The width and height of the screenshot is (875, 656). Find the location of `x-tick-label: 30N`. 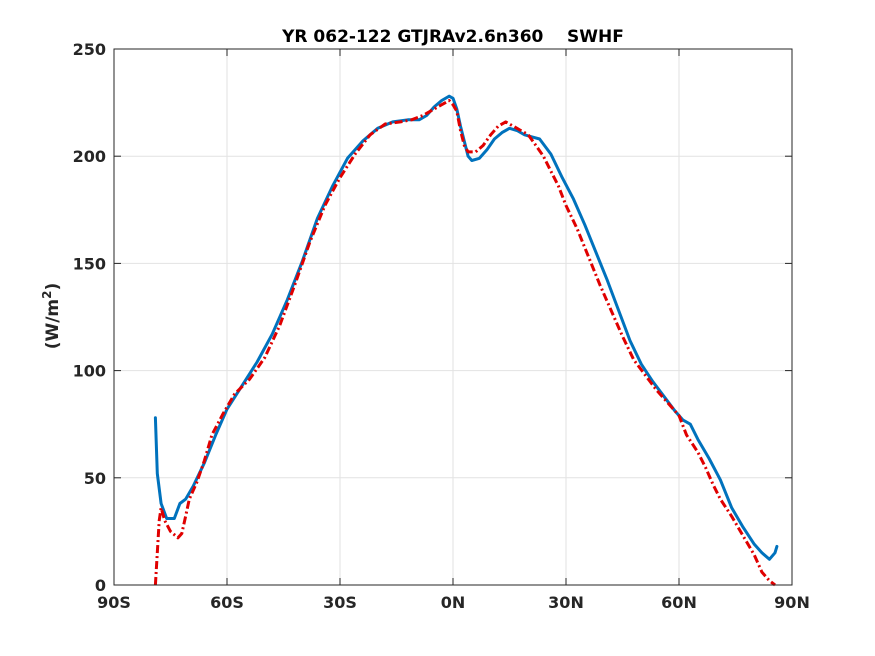

x-tick-label: 30N is located at coordinates (566, 602).